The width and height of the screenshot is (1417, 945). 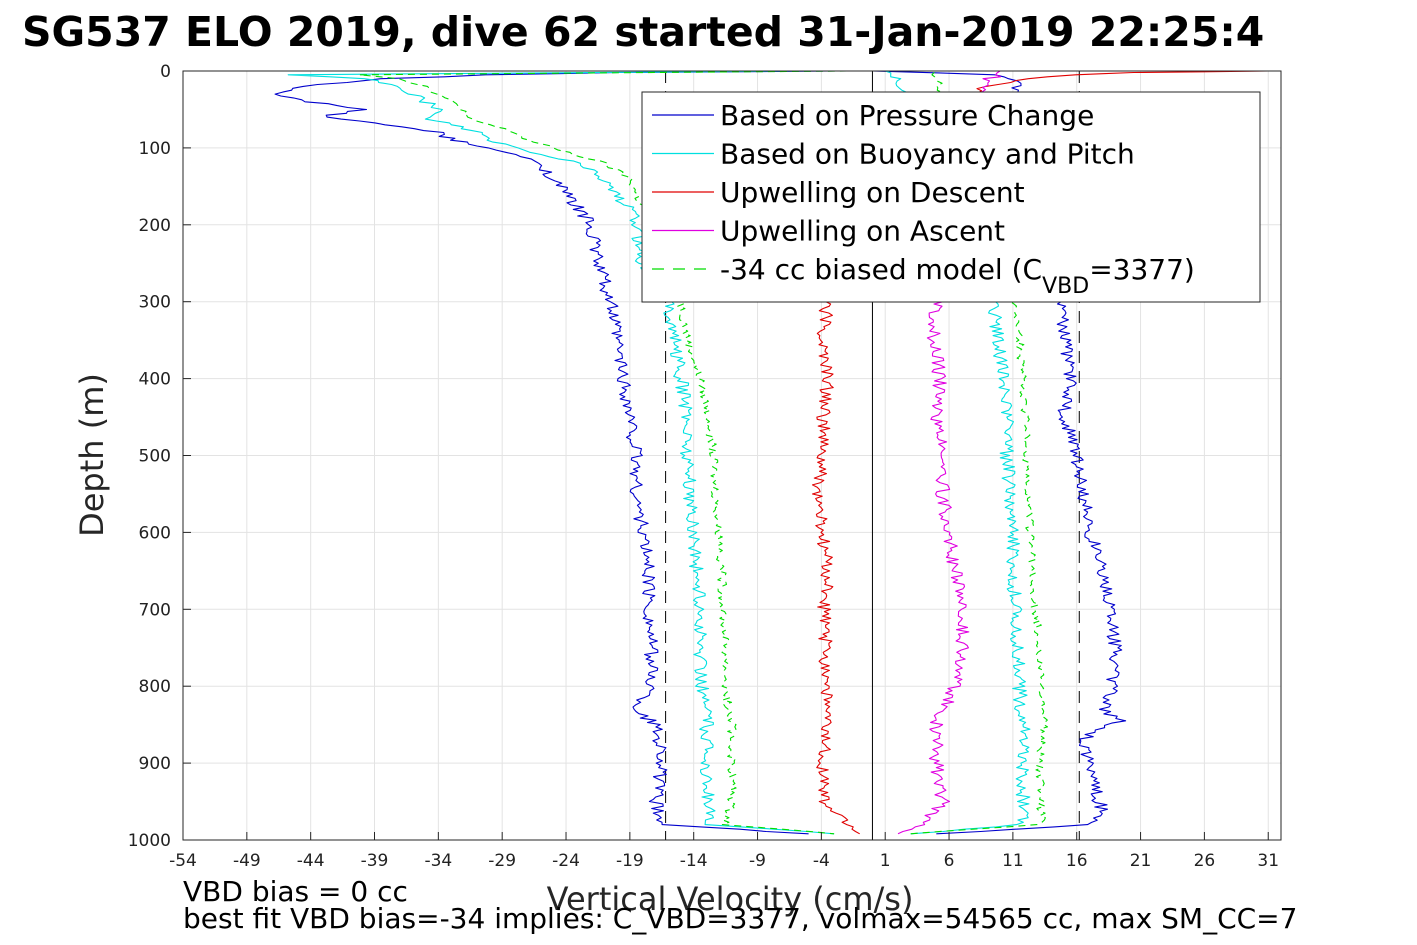 What do you see at coordinates (502, 861) in the screenshot?
I see `x-tick-label: -29` at bounding box center [502, 861].